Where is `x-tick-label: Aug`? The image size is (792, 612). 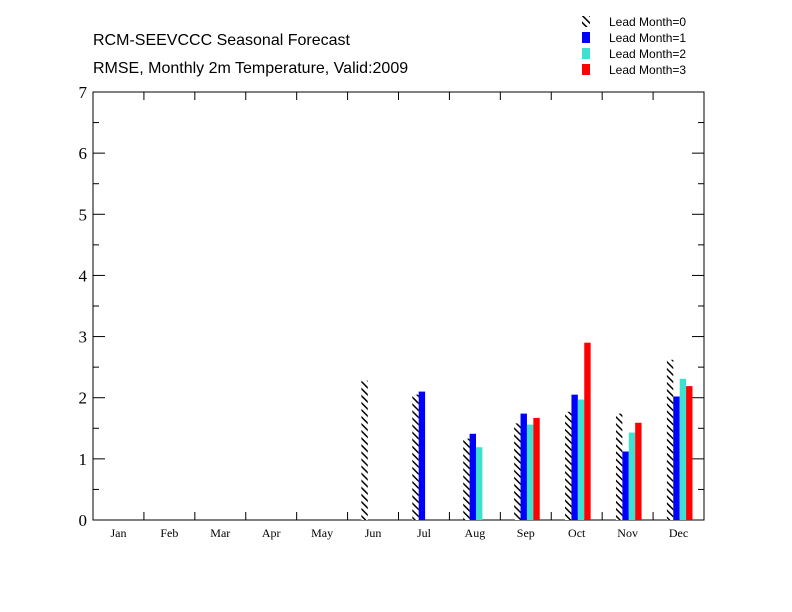 x-tick-label: Aug is located at coordinates (475, 533).